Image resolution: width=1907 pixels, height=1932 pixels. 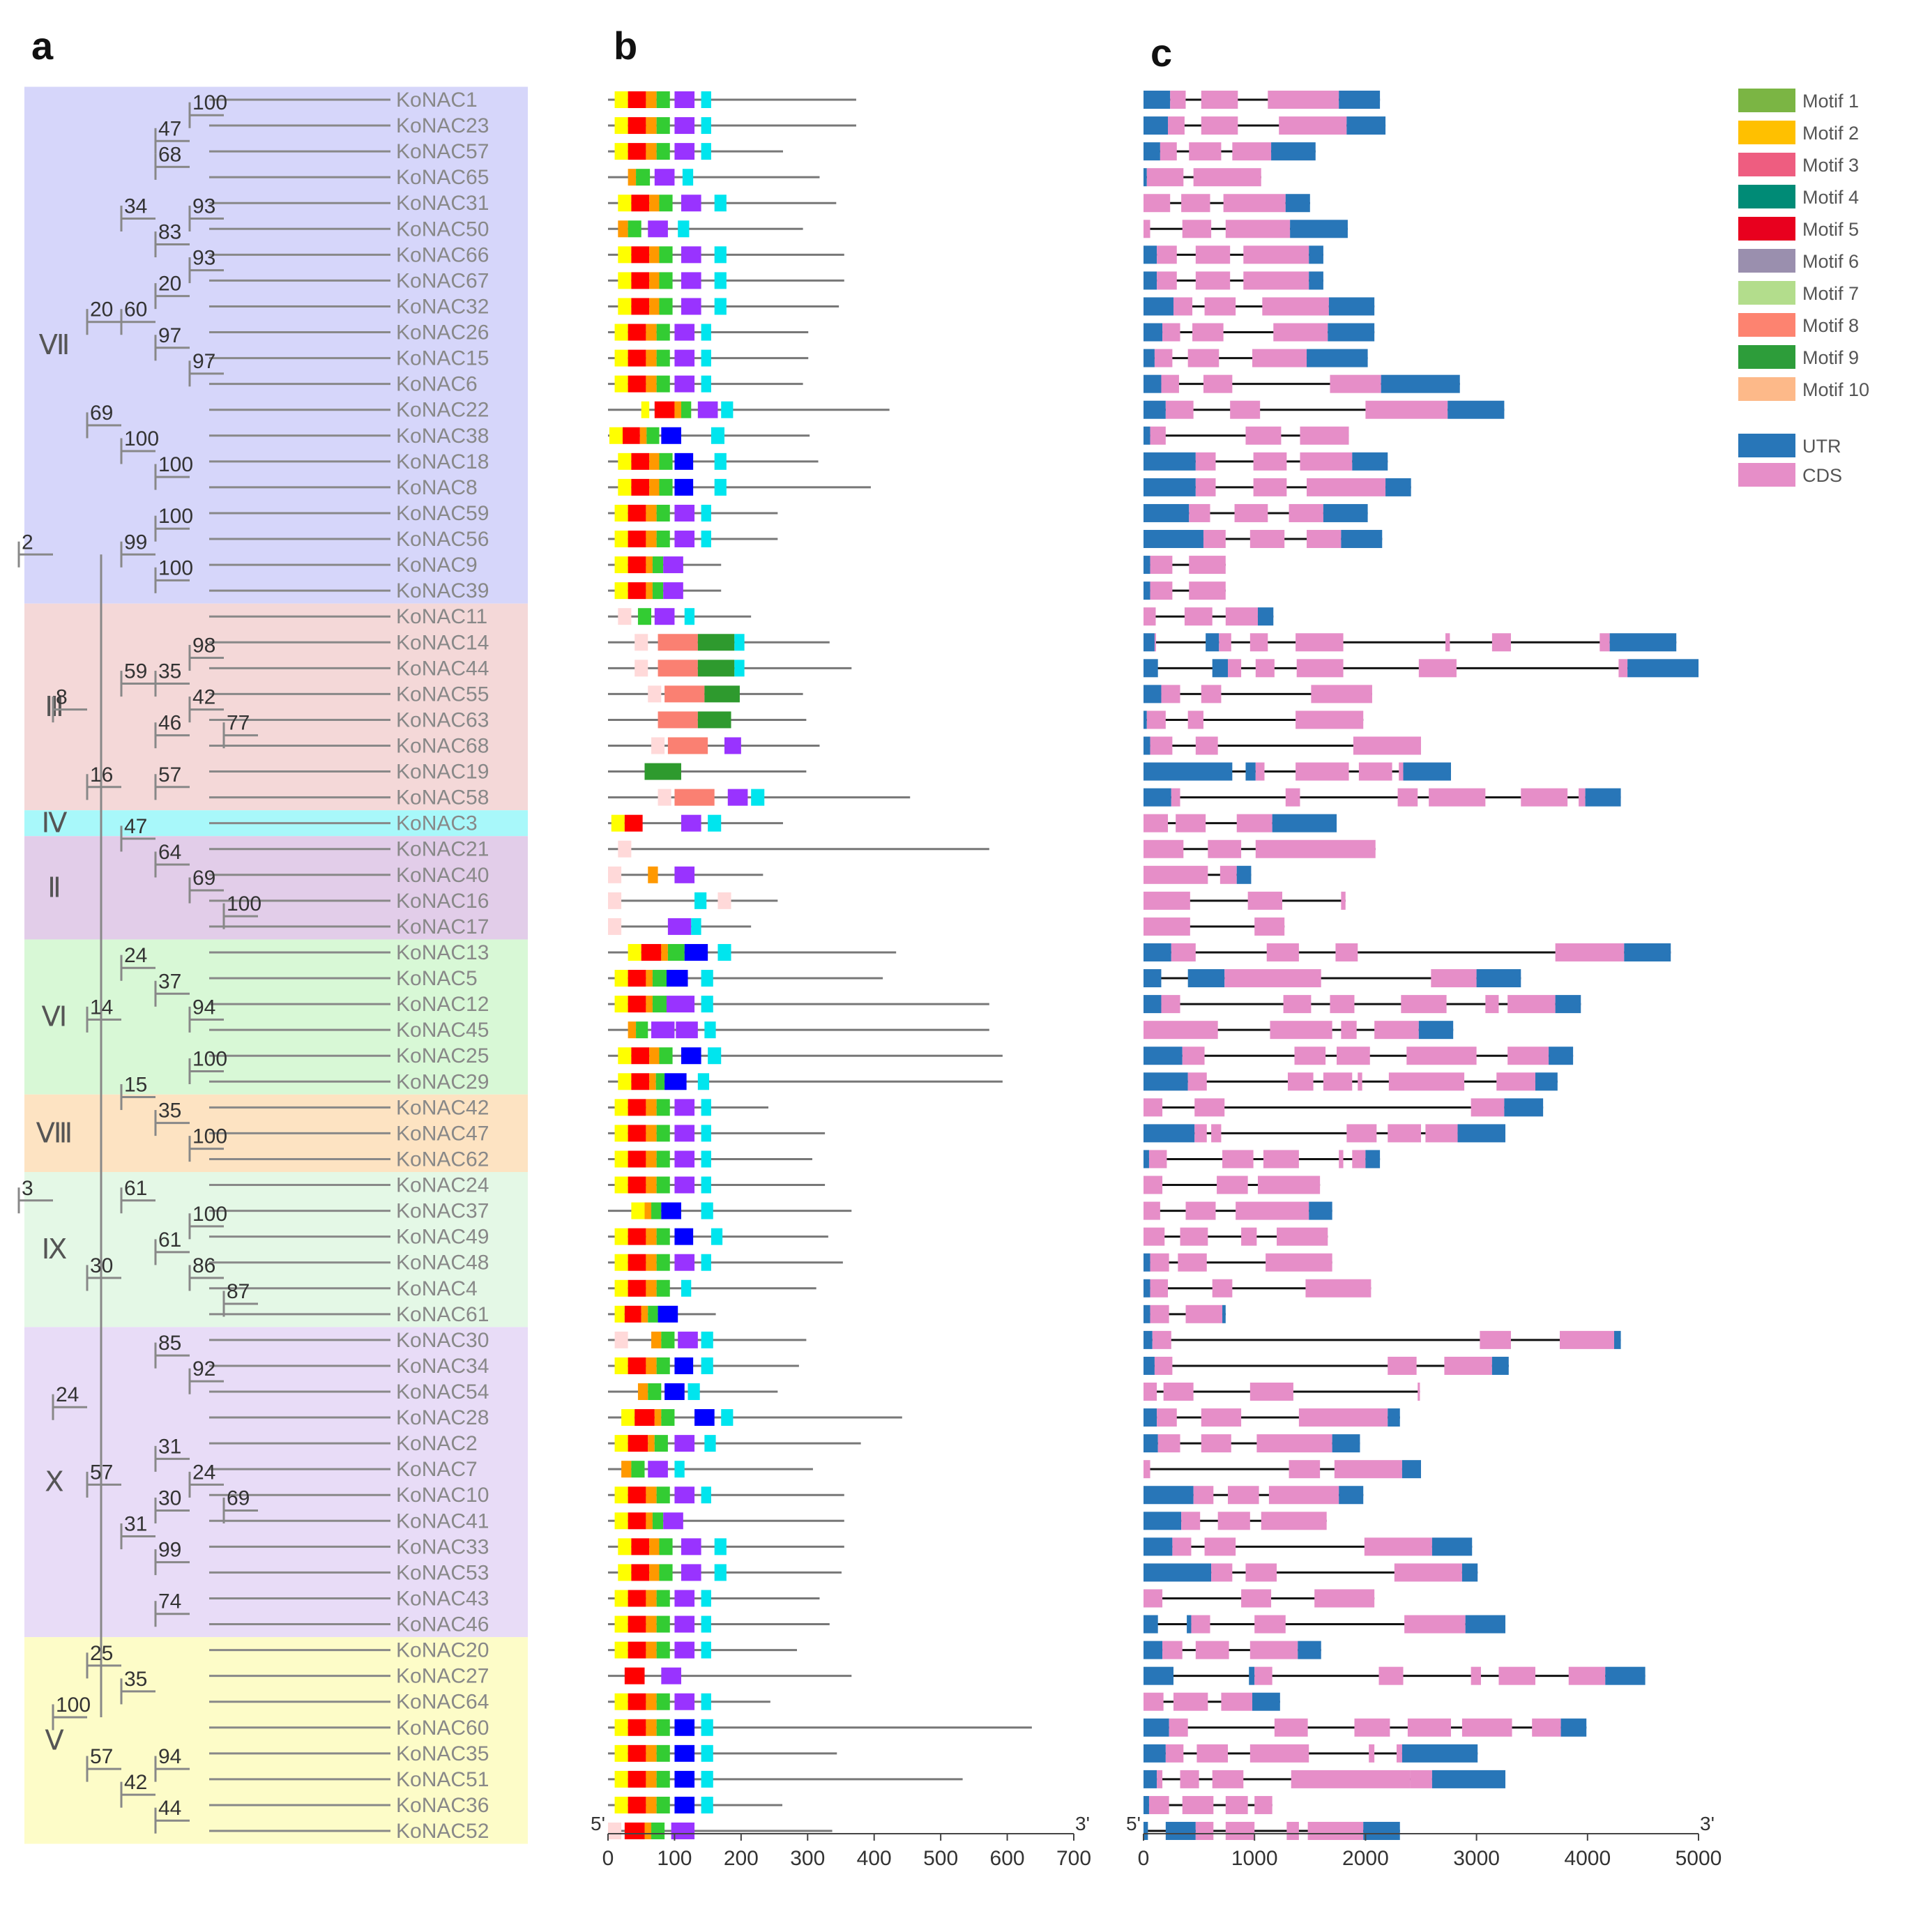 I want to click on bootstrap-value: 35, so click(x=169, y=671).